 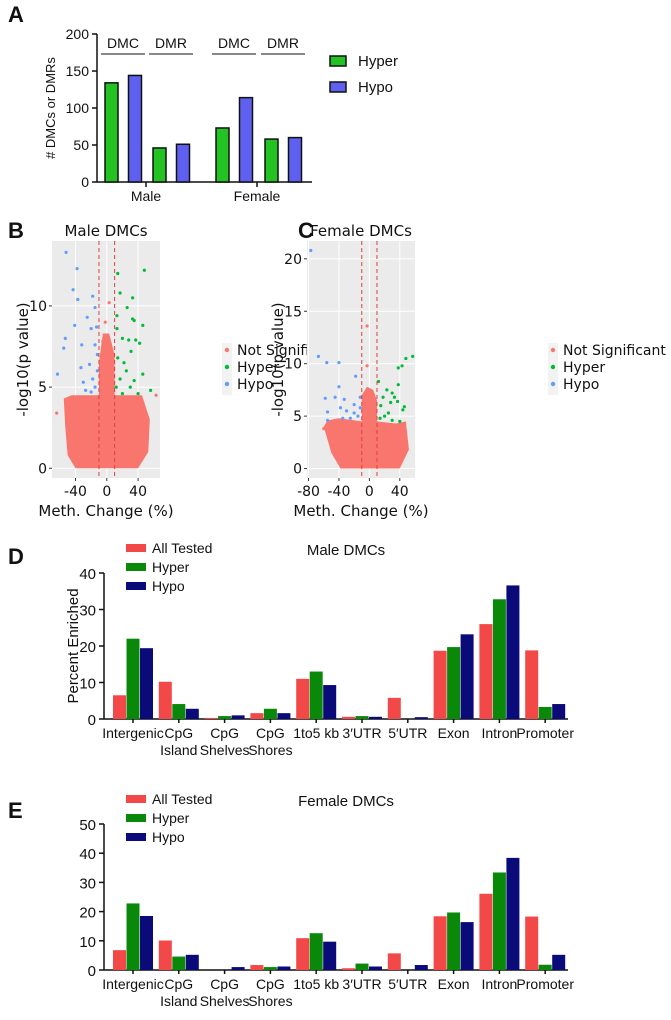 I want to click on legend-label: Hypo, so click(x=581, y=385).